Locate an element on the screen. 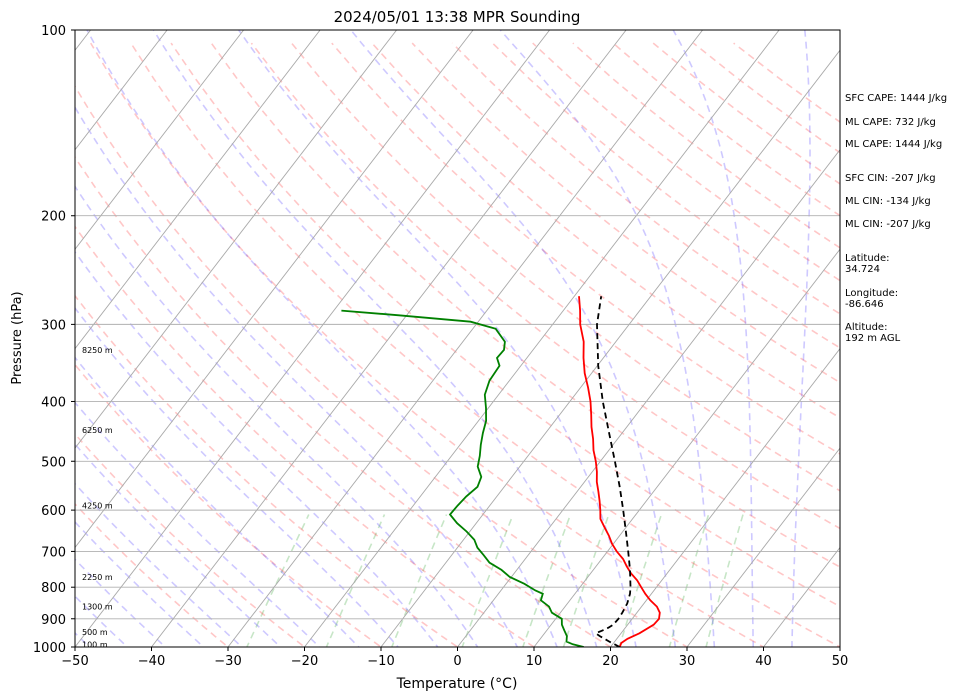 The image size is (968, 700). ml-cin-label-2: ML CIN: -207 J/kg is located at coordinates (888, 224).